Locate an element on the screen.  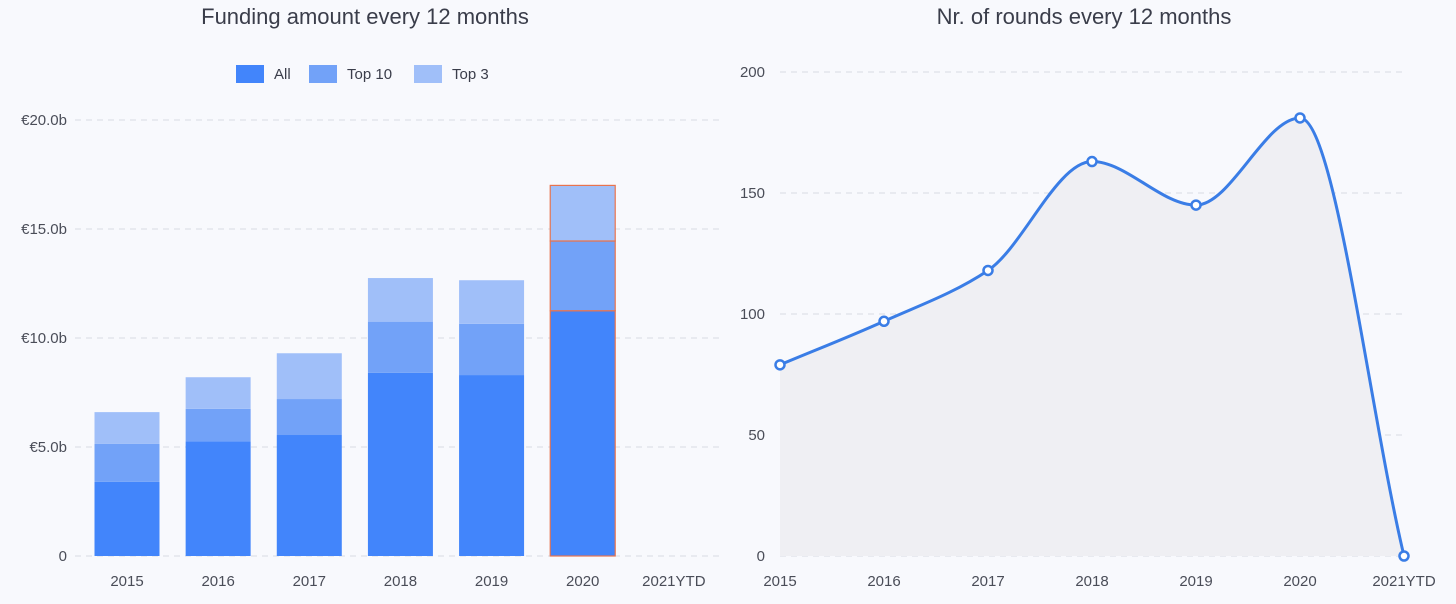
bar-top-3-2016 is located at coordinates (218, 393).